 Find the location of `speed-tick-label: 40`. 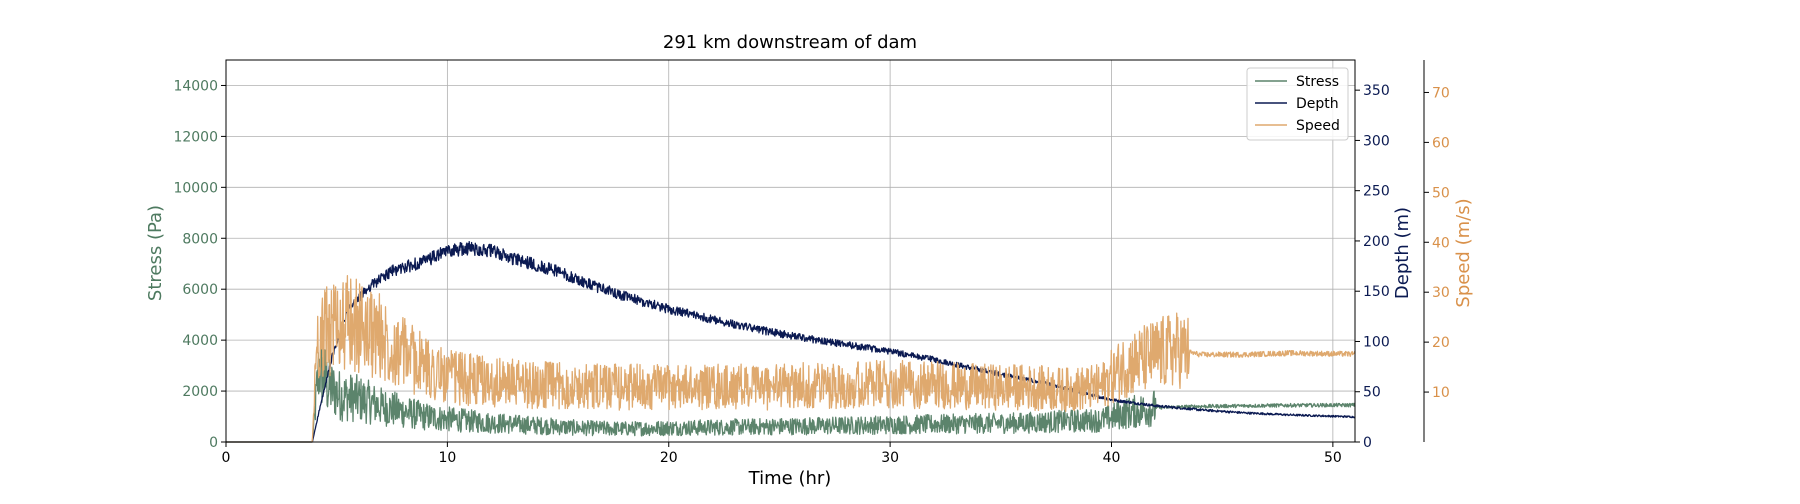

speed-tick-label: 40 is located at coordinates (1441, 243).